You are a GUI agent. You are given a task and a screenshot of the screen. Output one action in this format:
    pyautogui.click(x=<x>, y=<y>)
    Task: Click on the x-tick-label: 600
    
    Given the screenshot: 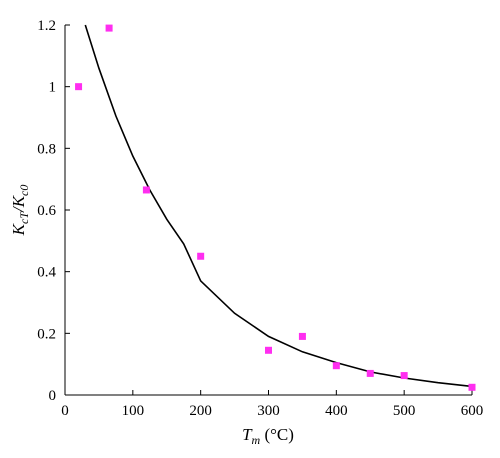 What is the action you would take?
    pyautogui.click(x=472, y=411)
    